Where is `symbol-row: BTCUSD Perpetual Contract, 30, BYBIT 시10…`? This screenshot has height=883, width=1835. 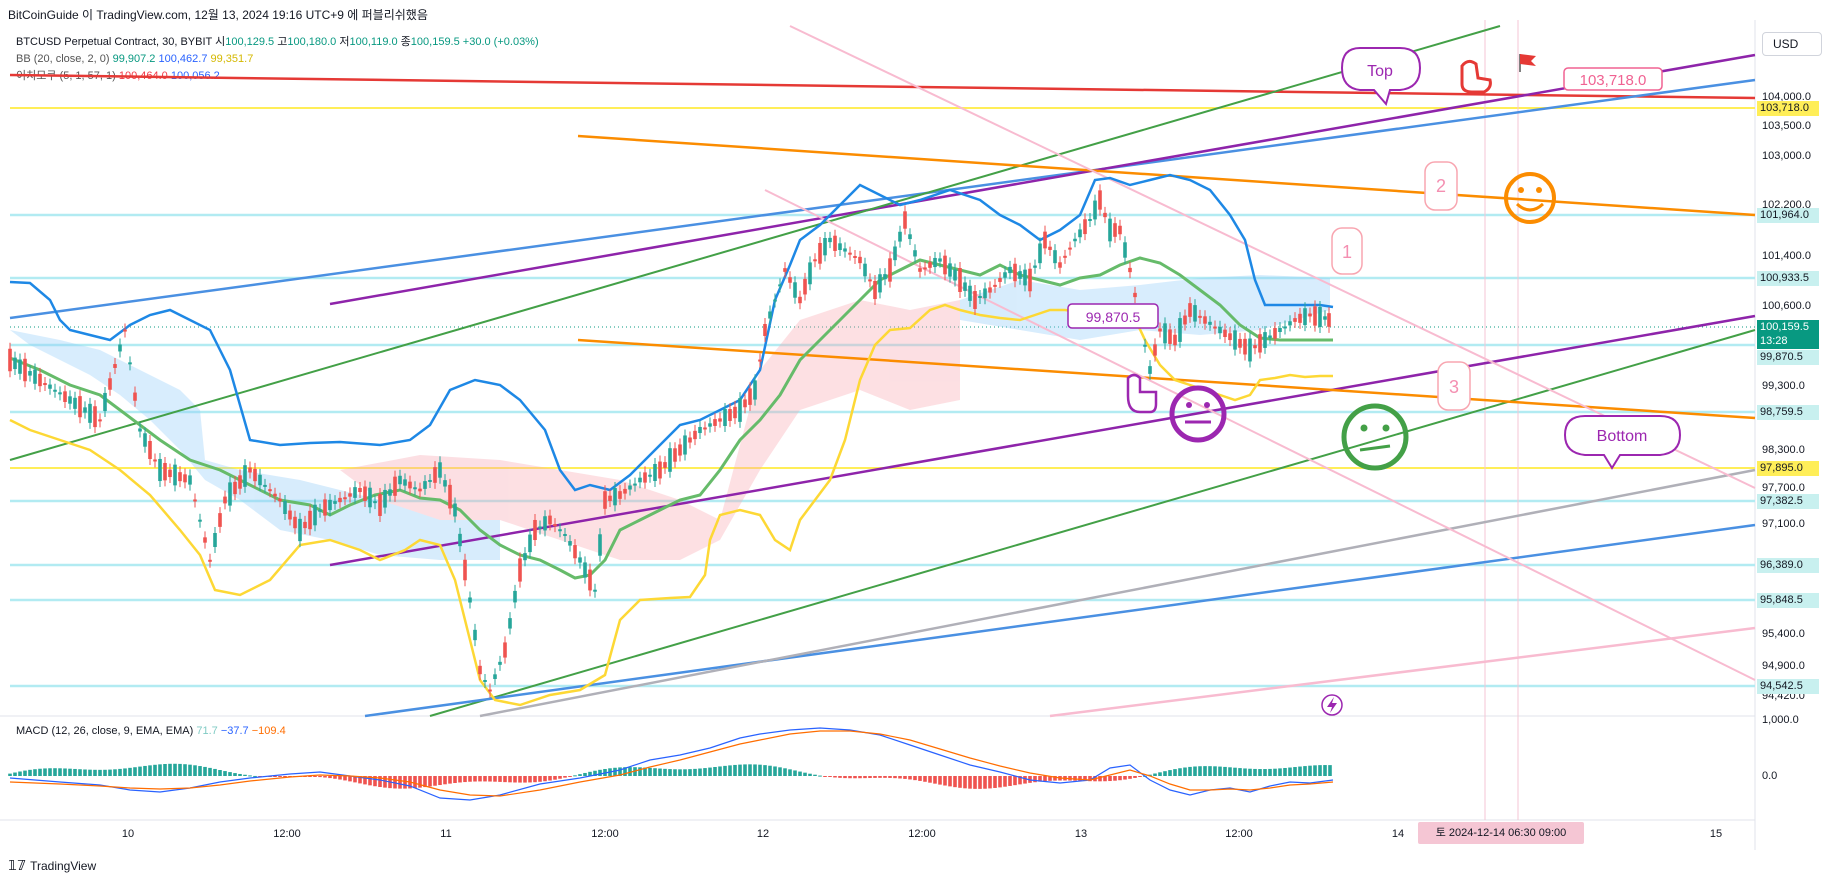
symbol-row: BTCUSD Perpetual Contract, 30, BYBIT 시10… is located at coordinates (277, 42).